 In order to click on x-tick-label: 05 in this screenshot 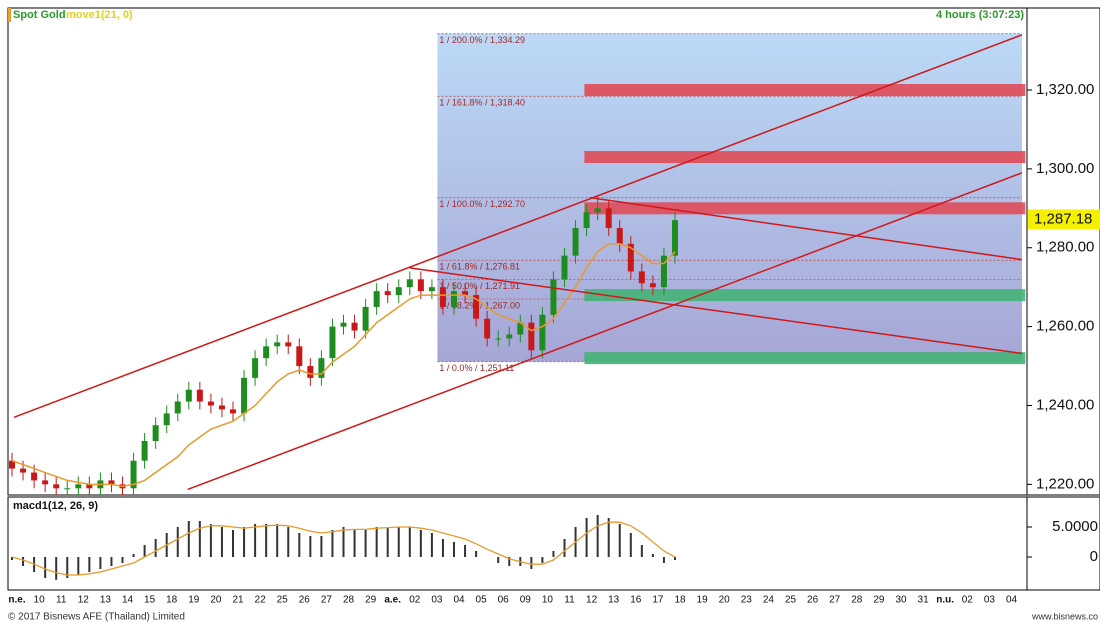, I will do `click(482, 600)`.